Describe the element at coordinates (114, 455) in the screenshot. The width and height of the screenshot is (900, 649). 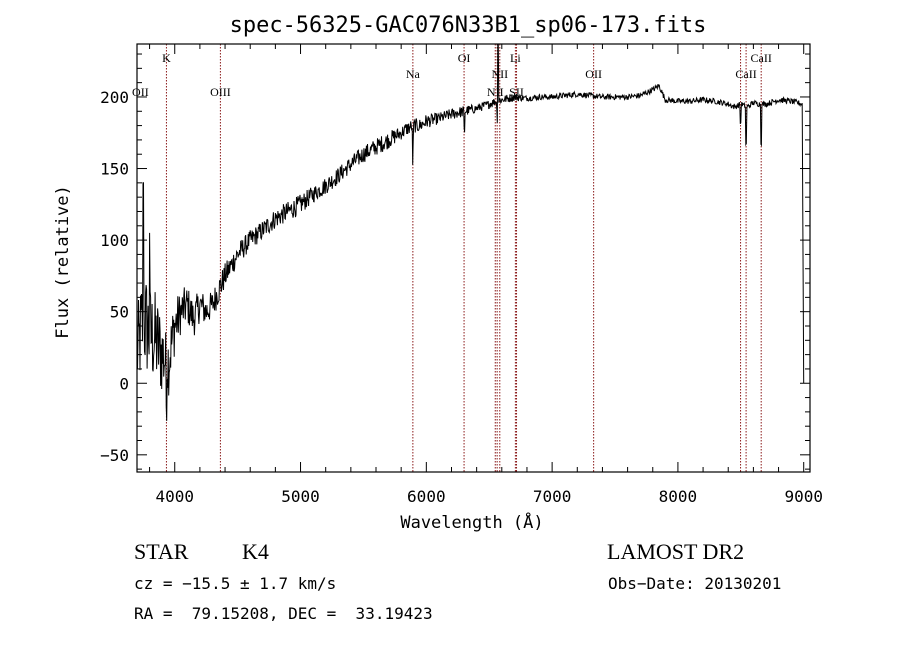
I see `y-tick-label: −50` at that location.